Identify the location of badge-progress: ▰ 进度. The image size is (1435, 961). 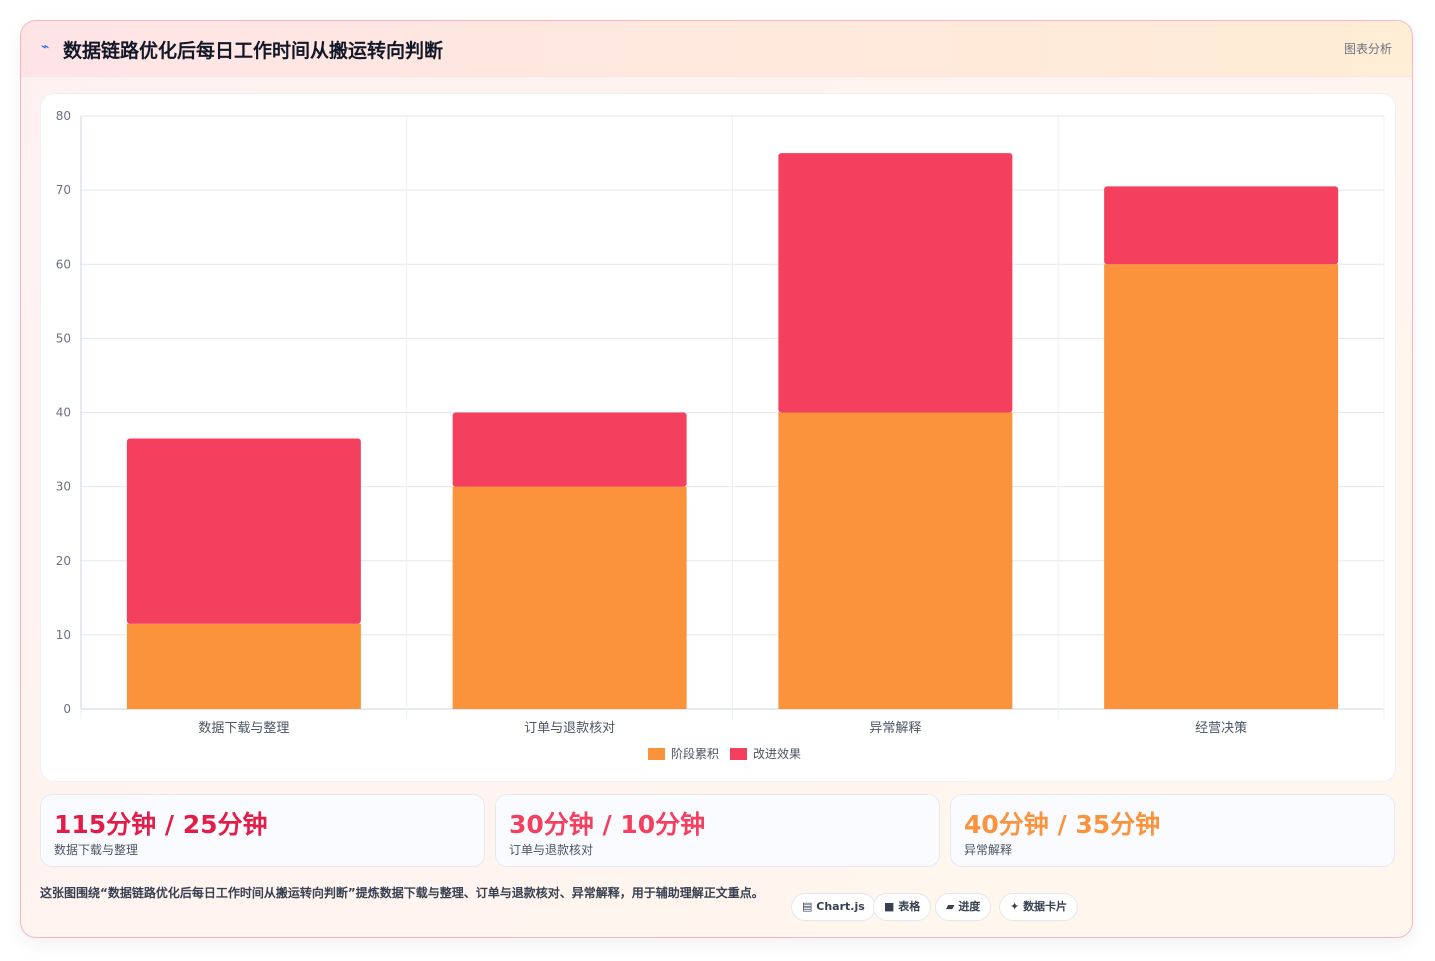
(963, 907).